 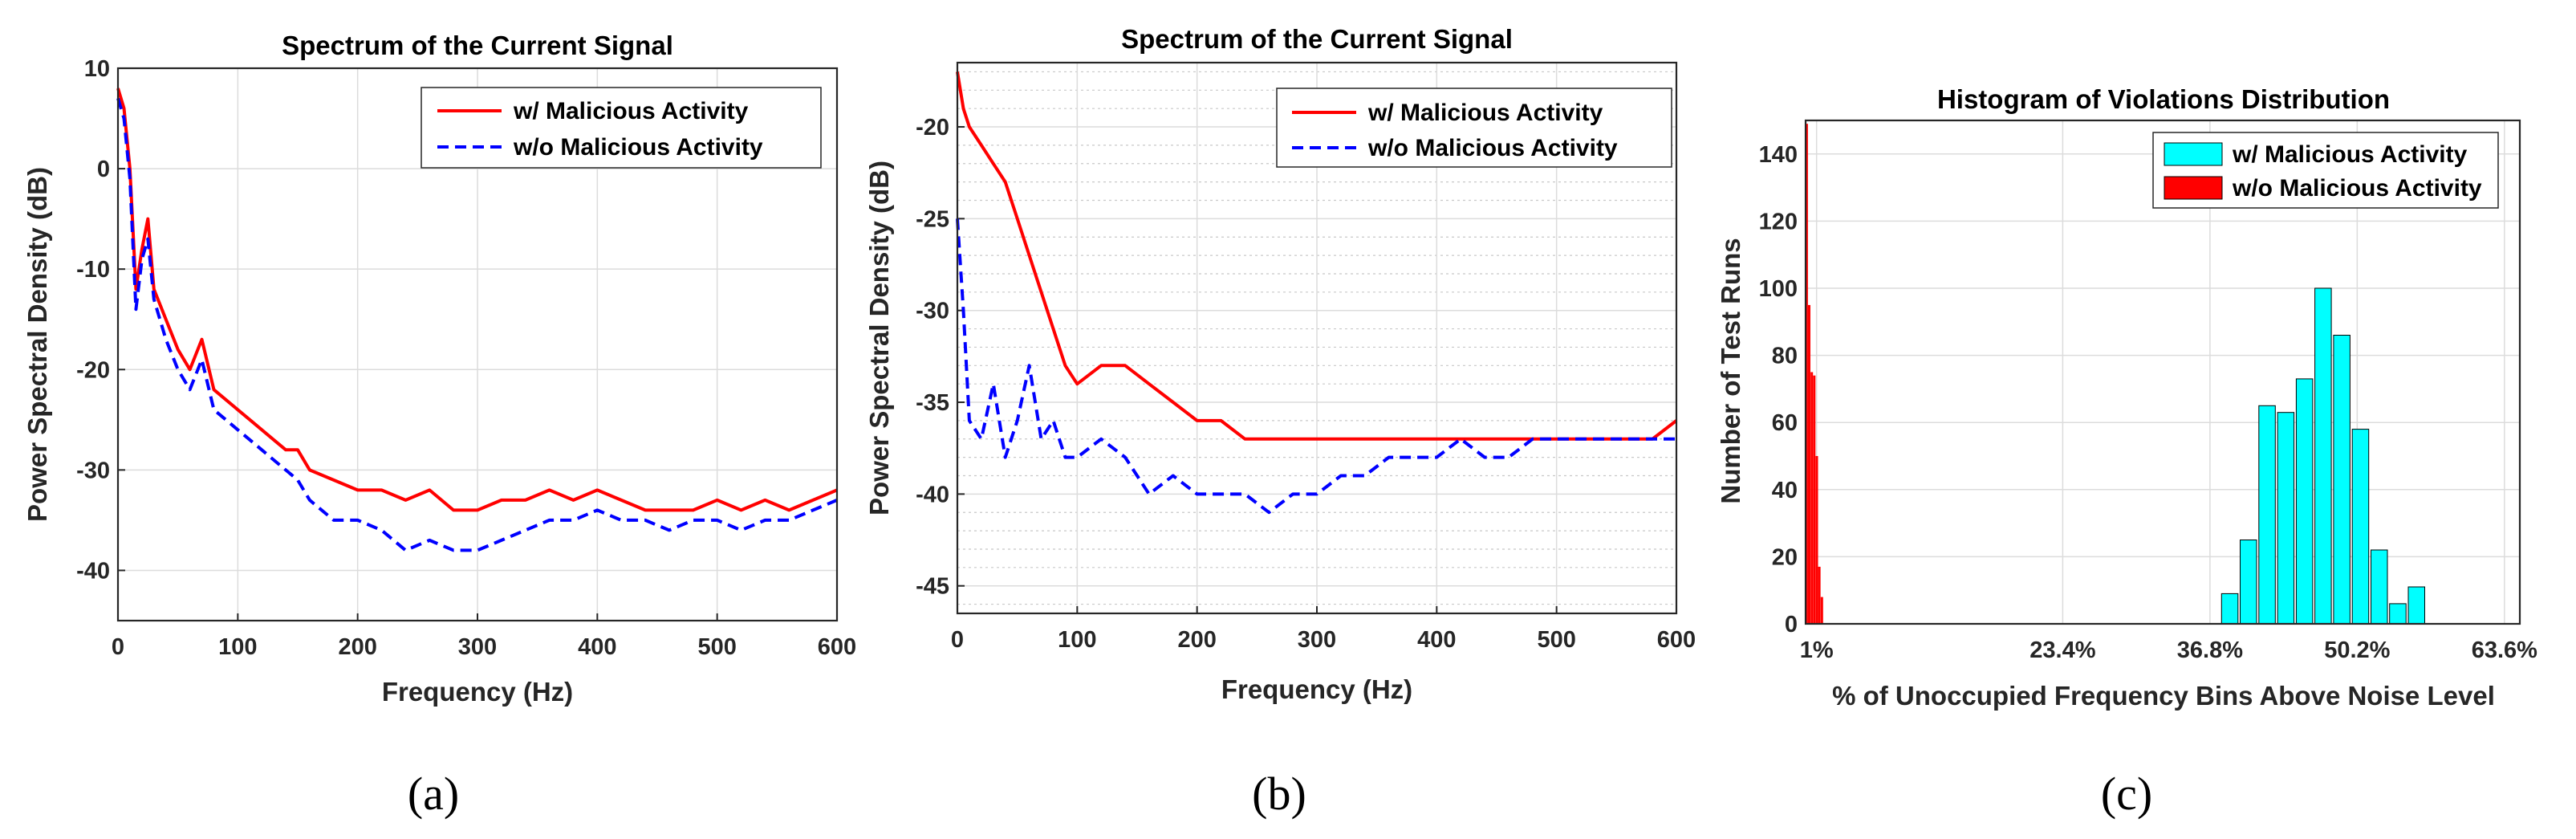 I want to click on series-layer, so click(x=1317, y=293).